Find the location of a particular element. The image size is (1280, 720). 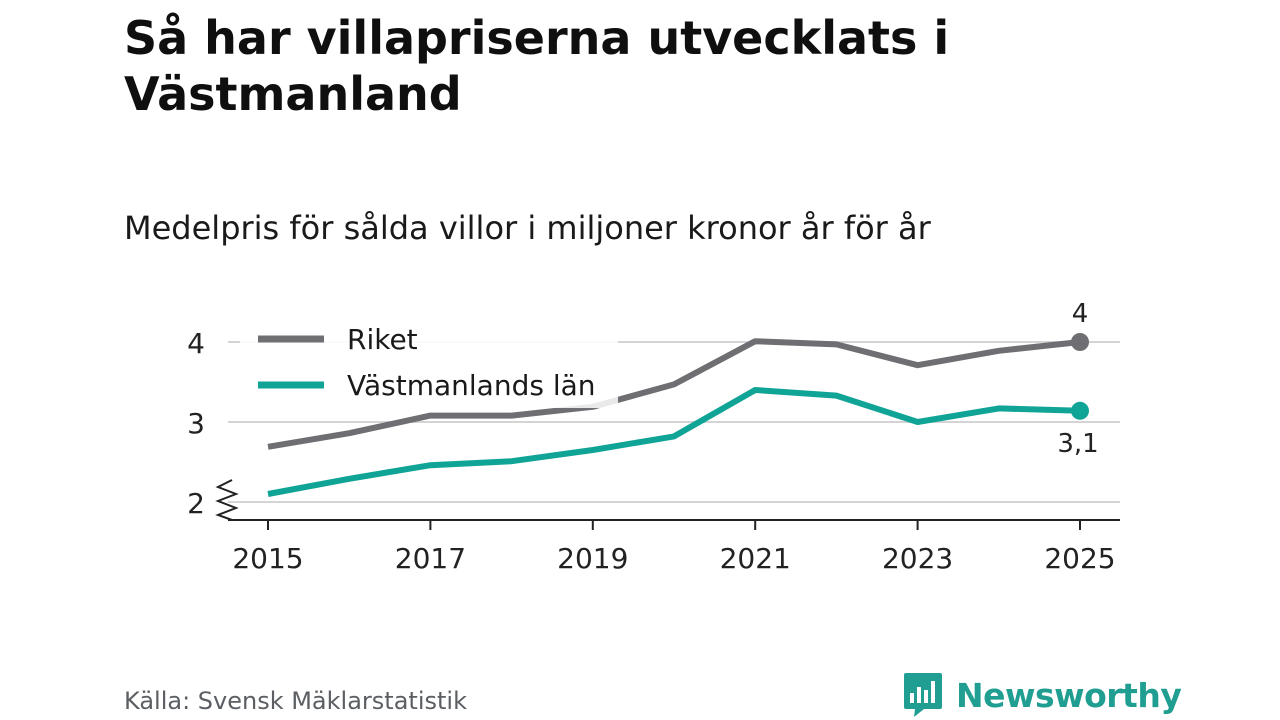

axis-break-icon is located at coordinates (227, 500).